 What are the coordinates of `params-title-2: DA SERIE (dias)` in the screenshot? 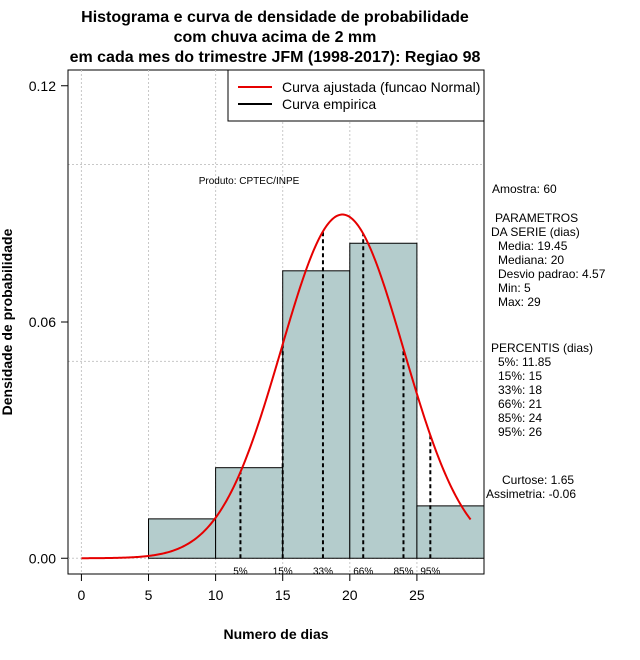 It's located at (535, 232).